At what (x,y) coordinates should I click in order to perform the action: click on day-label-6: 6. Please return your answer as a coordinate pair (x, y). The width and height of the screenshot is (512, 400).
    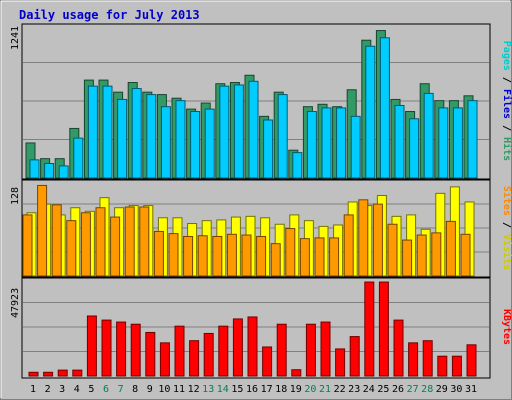
    Looking at the image, I should click on (106, 389).